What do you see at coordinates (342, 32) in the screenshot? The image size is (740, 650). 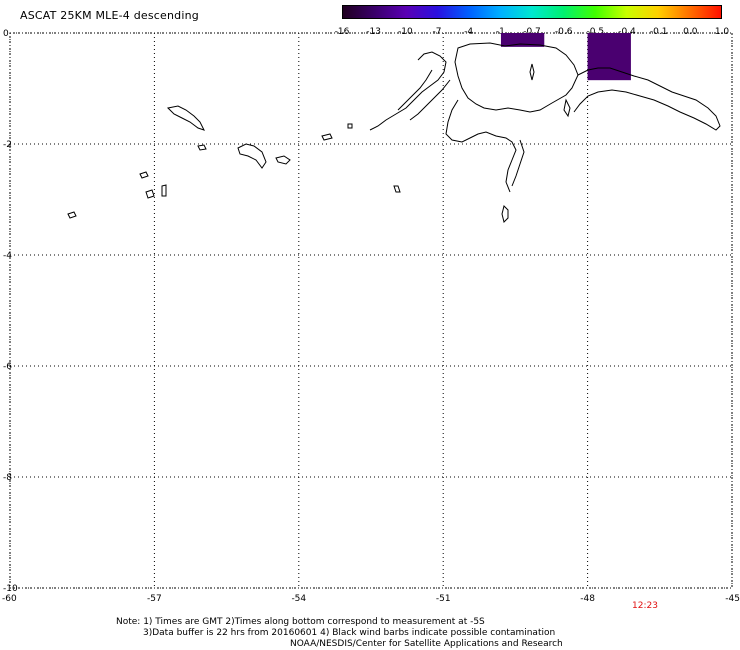 I see `colorbar-tick-label: -16` at bounding box center [342, 32].